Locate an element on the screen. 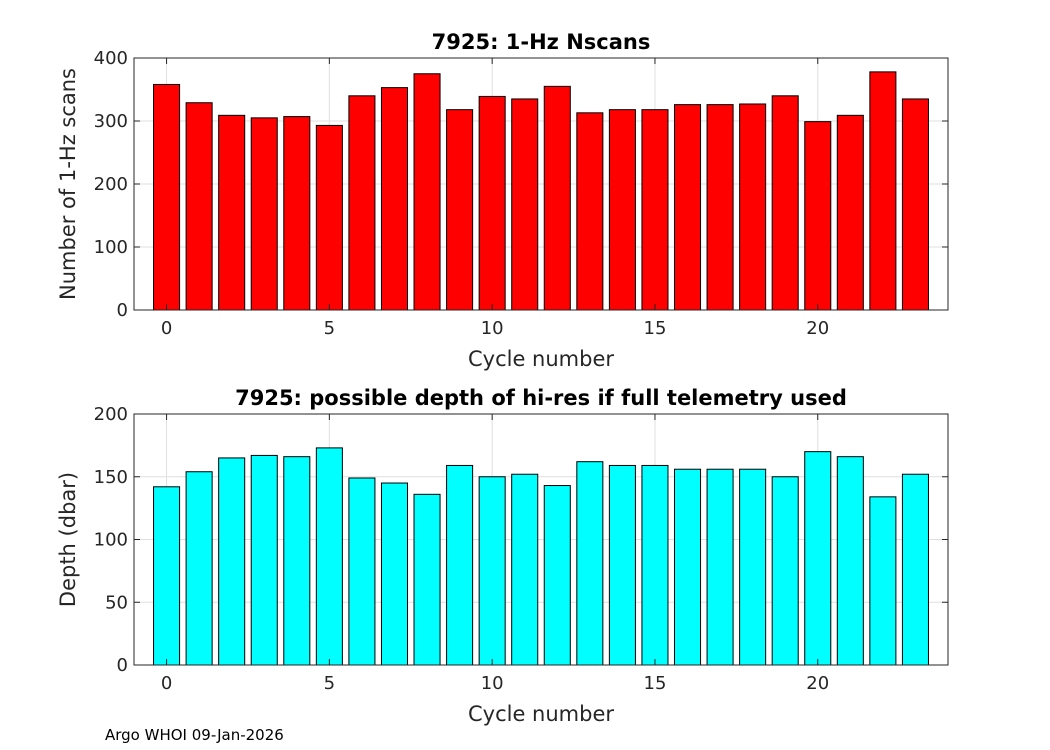 The width and height of the screenshot is (1050, 750). y-tick-label: 300 is located at coordinates (111, 121).